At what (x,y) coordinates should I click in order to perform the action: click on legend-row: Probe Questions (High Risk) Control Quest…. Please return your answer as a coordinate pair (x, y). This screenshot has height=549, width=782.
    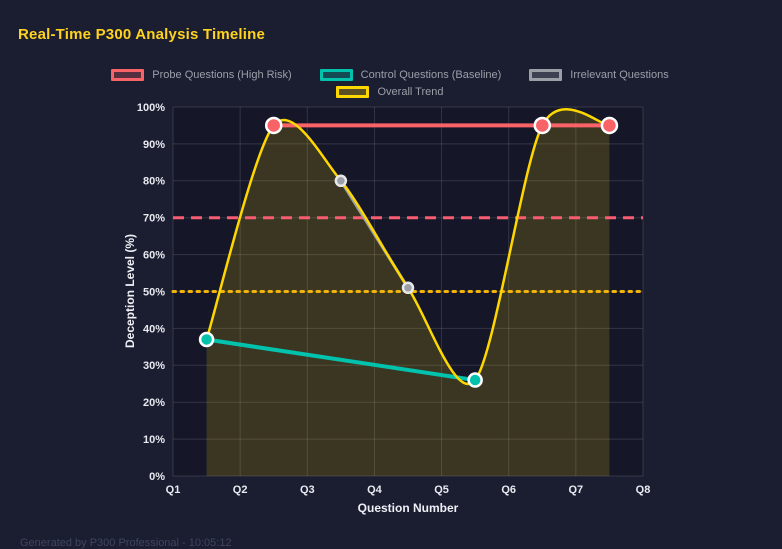
    Looking at the image, I should click on (390, 75).